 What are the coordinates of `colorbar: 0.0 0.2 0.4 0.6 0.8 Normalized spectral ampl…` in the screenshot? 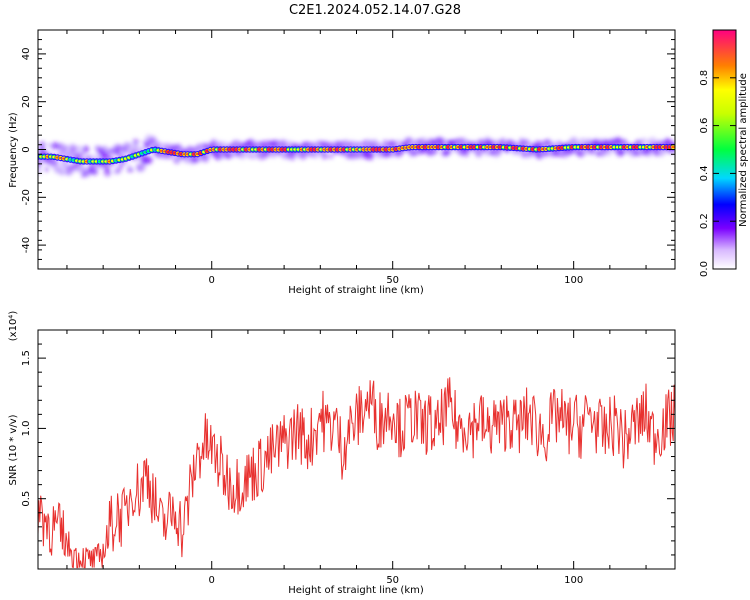 It's located at (724, 153).